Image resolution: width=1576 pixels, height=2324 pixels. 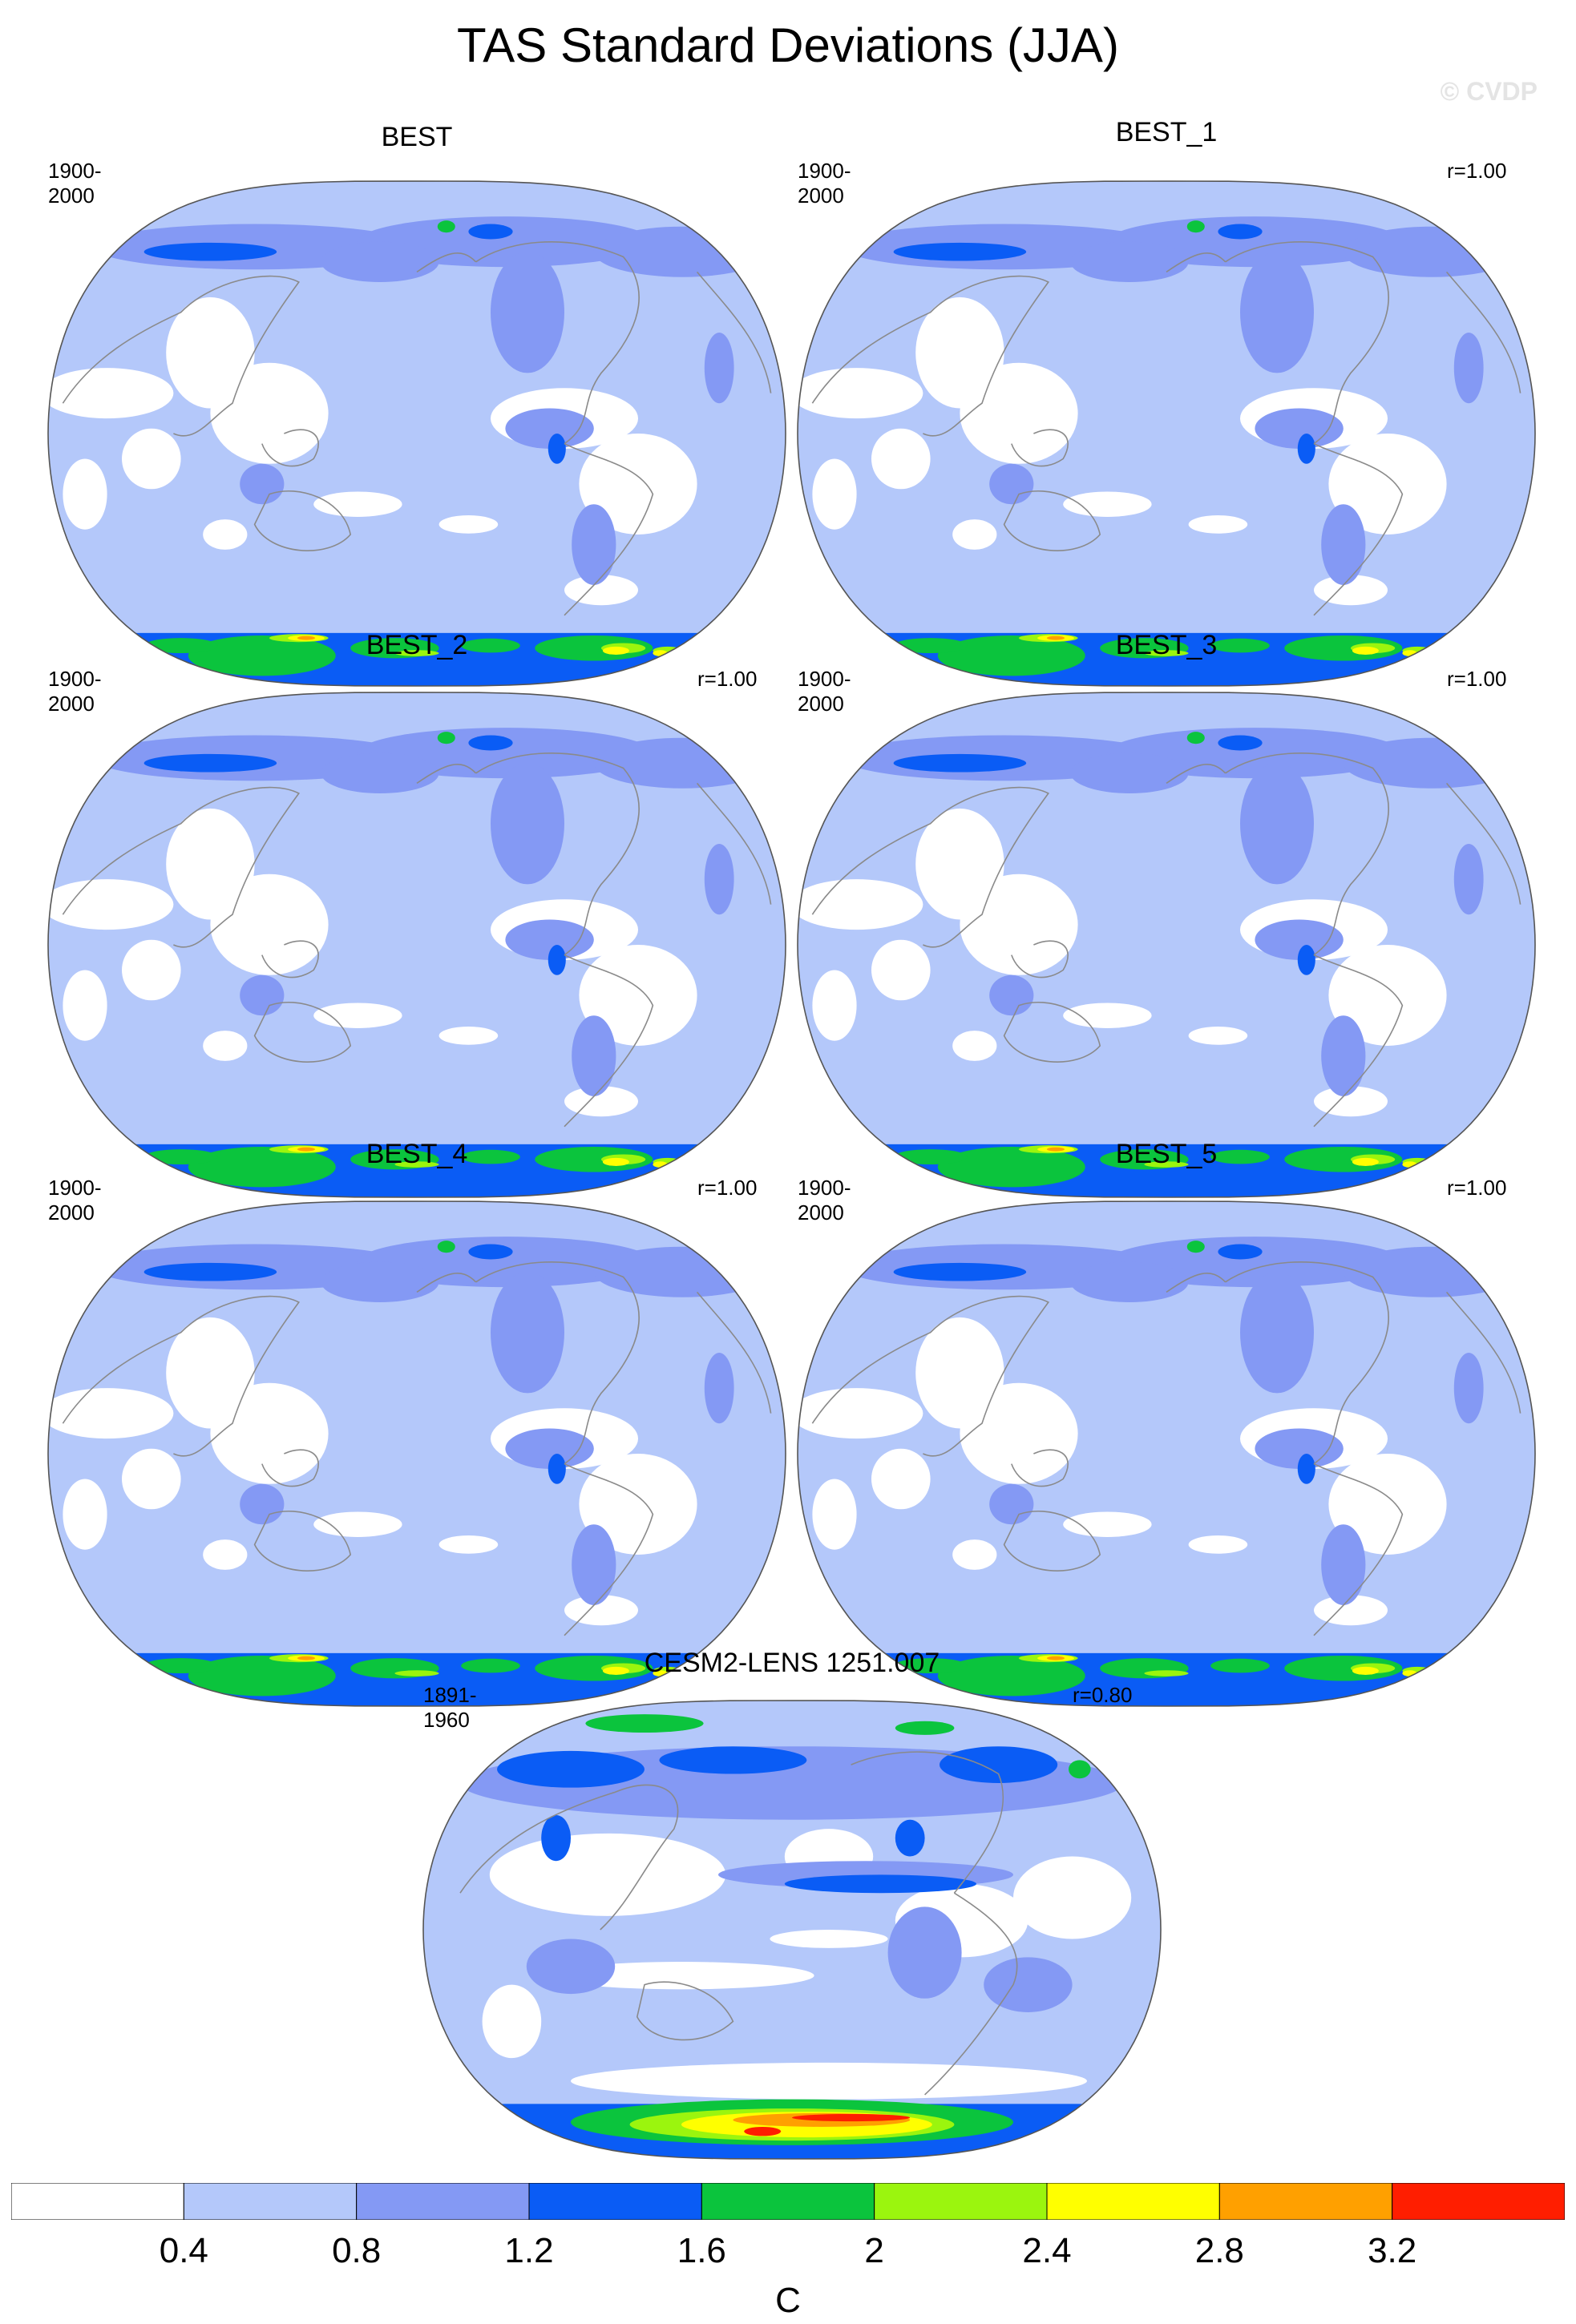 What do you see at coordinates (417, 137) in the screenshot?
I see `panel-title: BEST` at bounding box center [417, 137].